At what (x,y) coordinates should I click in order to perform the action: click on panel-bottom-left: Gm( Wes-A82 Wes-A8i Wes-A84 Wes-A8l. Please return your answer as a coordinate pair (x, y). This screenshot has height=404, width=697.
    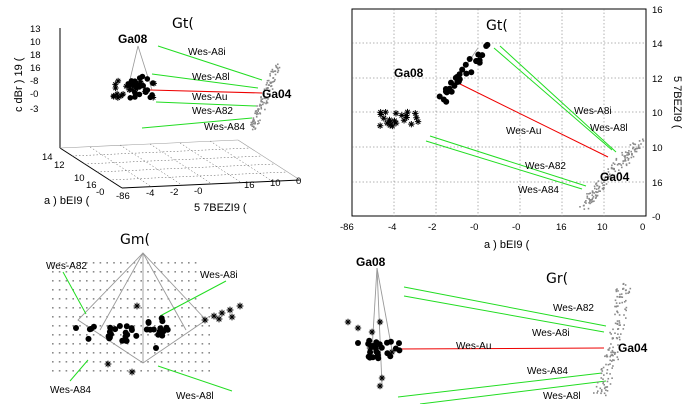
    Looking at the image, I should click on (145, 317).